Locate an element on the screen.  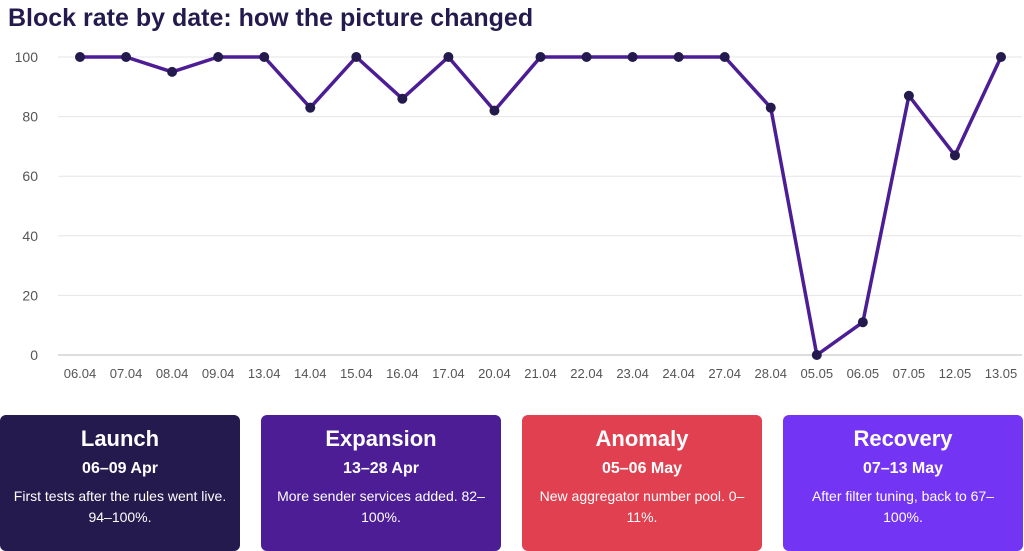
x-tick-label: 05.05 is located at coordinates (817, 373).